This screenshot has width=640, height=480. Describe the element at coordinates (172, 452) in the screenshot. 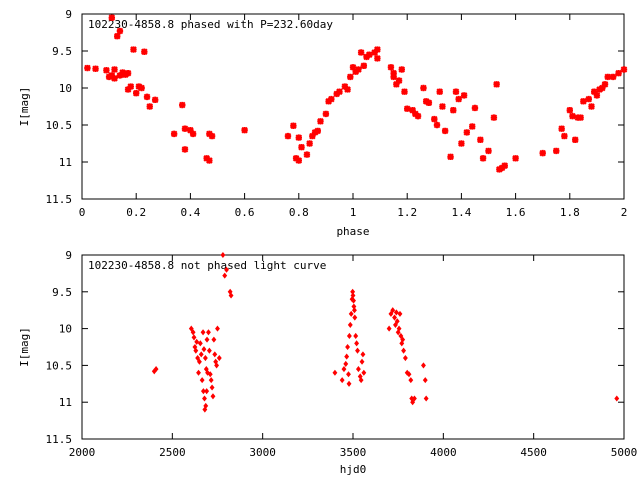

I see `x-tick-label: 2500` at that location.